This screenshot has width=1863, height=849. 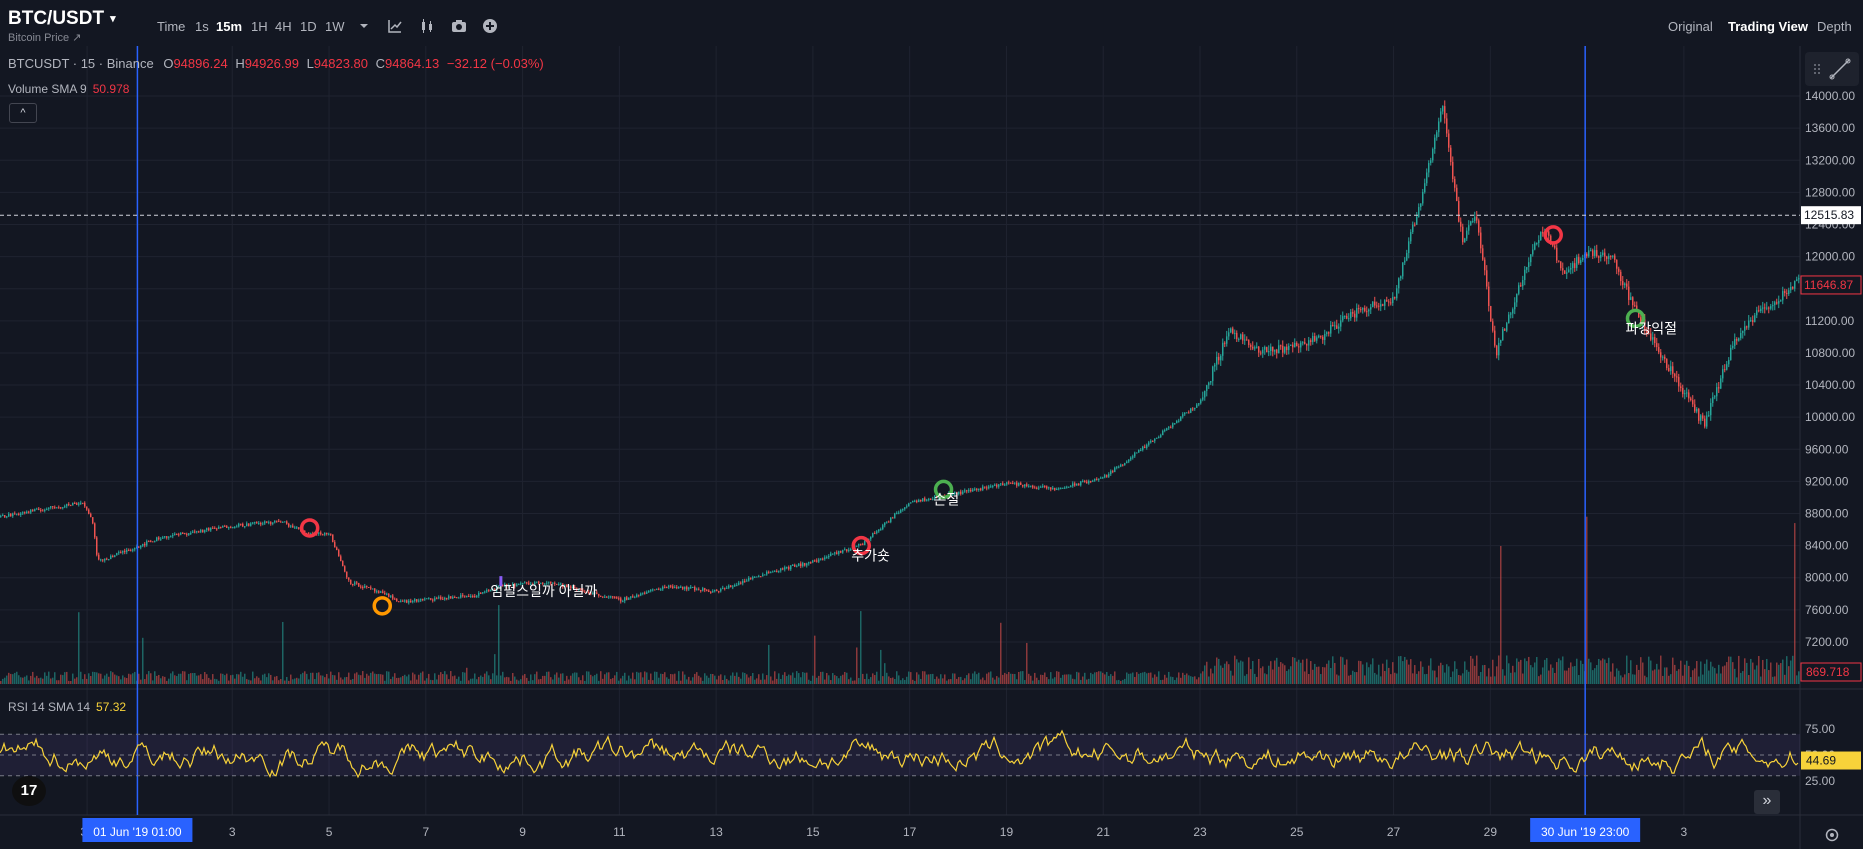 What do you see at coordinates (459, 26) in the screenshot?
I see `camera-icon` at bounding box center [459, 26].